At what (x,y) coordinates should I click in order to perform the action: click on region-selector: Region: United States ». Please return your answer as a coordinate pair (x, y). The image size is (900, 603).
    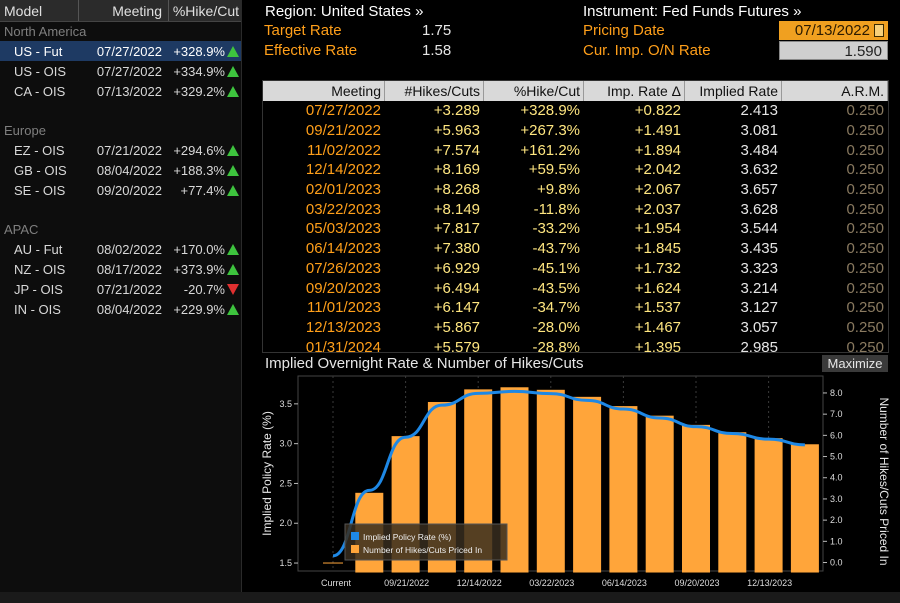
    Looking at the image, I should click on (344, 11).